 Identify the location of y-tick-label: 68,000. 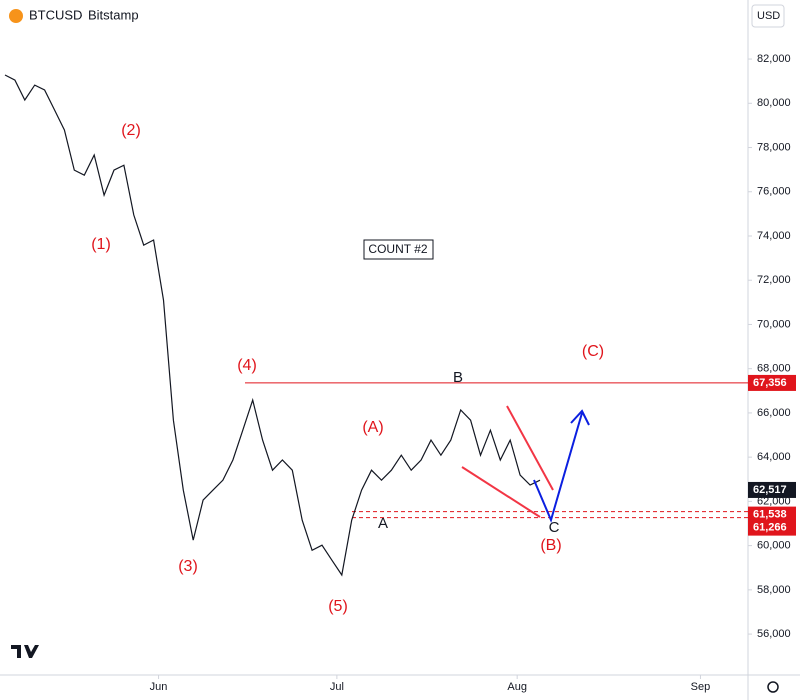
(774, 369).